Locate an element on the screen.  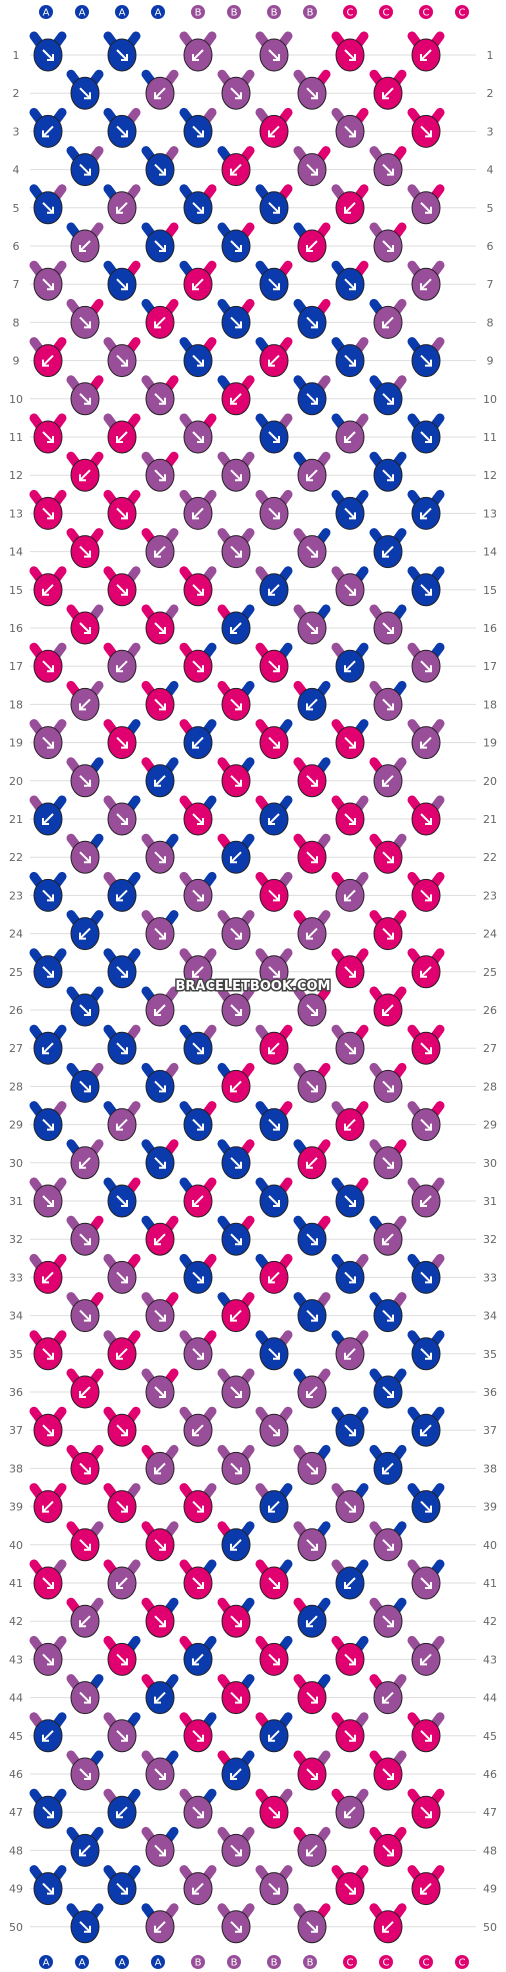
row-number-right: 5 is located at coordinates (490, 208).